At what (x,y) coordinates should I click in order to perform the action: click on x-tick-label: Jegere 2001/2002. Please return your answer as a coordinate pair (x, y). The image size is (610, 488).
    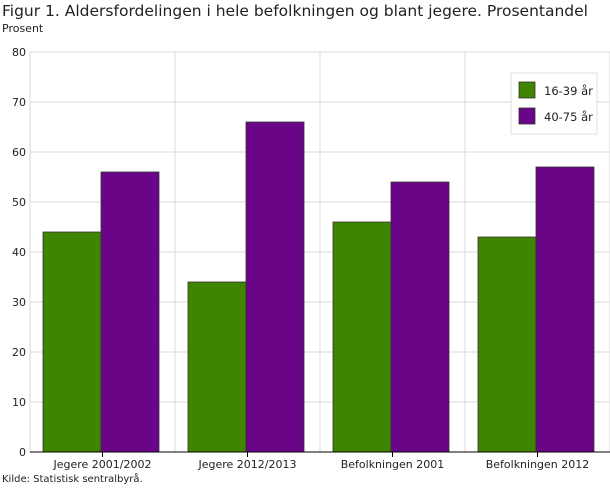
    Looking at the image, I should click on (101, 464).